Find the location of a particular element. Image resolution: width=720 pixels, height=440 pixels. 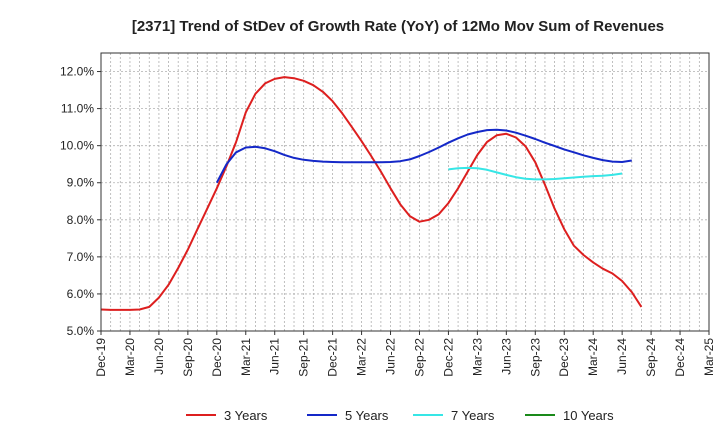

x-tick-label: Dec-23 is located at coordinates (564, 357).